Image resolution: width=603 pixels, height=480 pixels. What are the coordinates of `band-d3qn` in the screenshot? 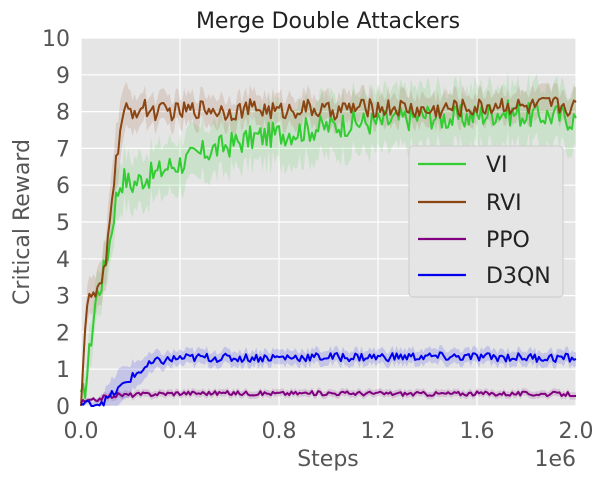 It's located at (328, 375).